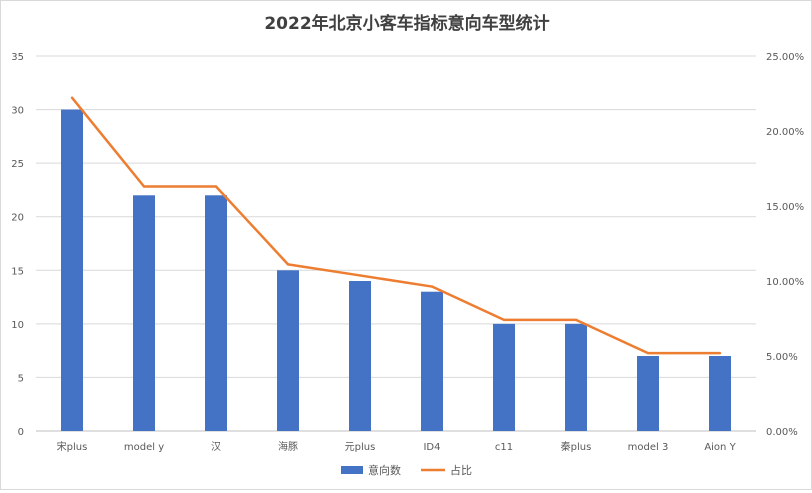 This screenshot has height=493, width=812. What do you see at coordinates (352, 470) in the screenshot?
I see `legend-bar-swatch` at bounding box center [352, 470].